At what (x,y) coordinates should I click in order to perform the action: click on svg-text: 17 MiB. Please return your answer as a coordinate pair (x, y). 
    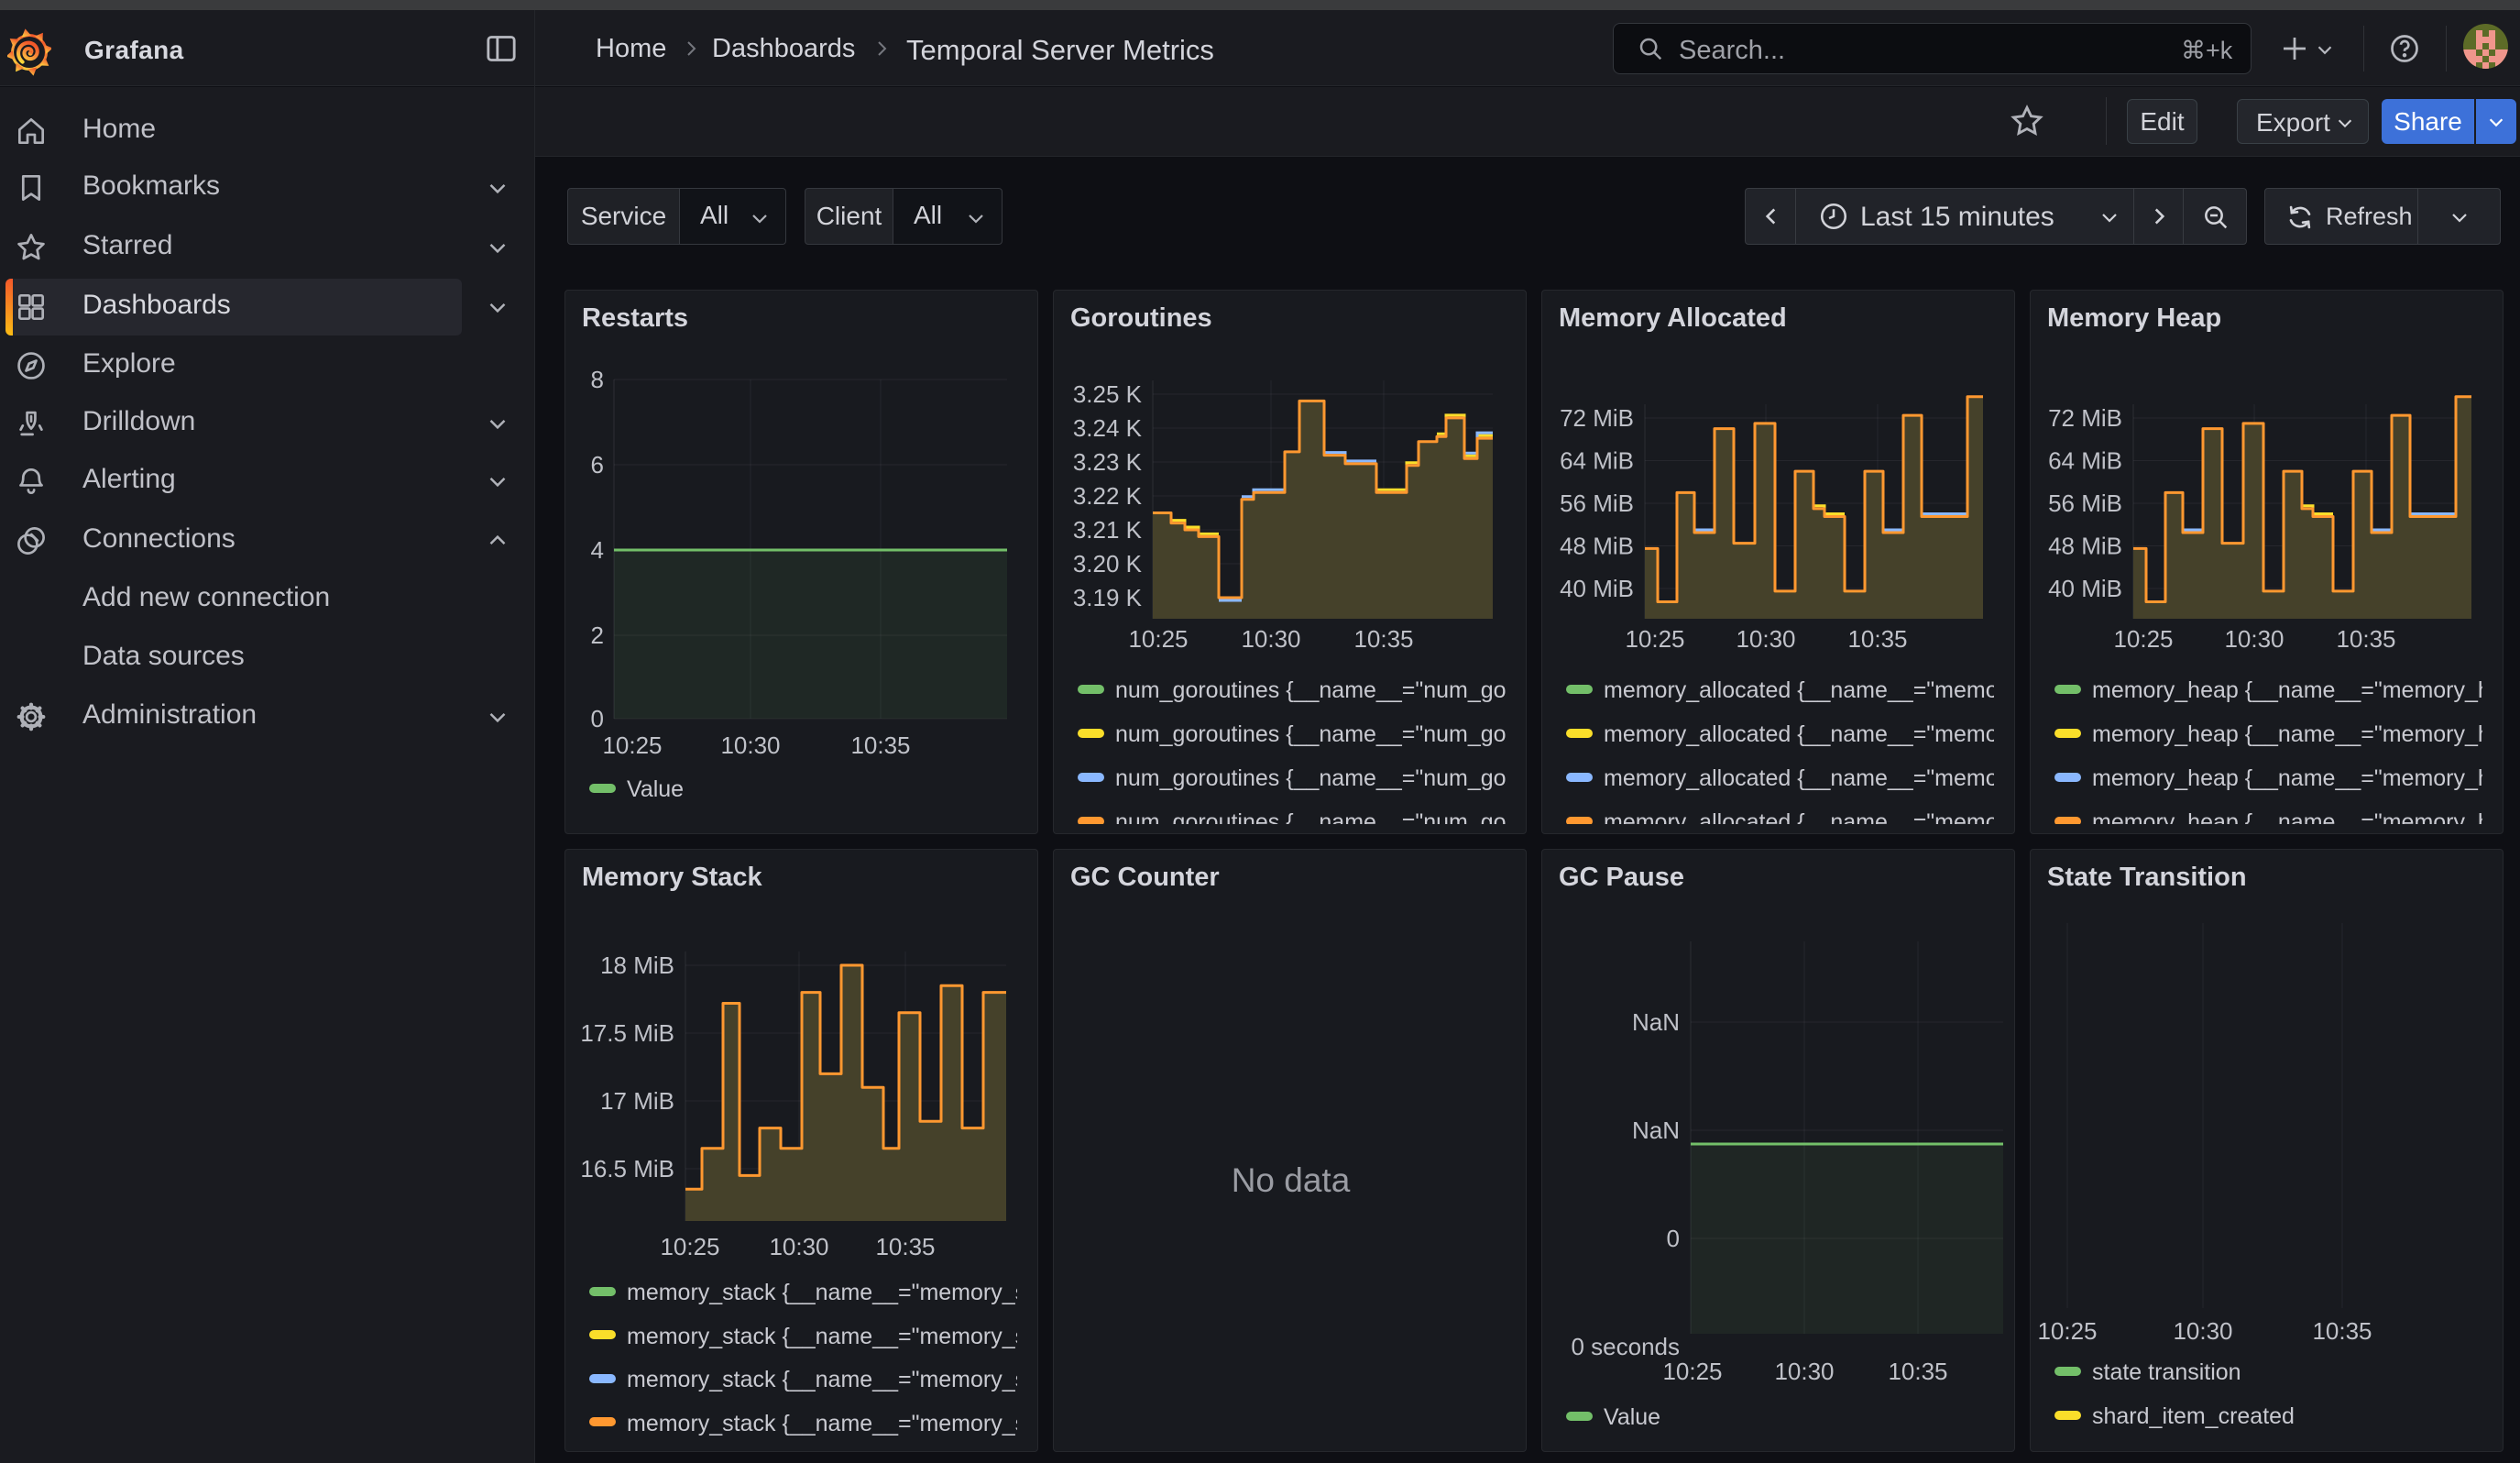
    Looking at the image, I should click on (637, 1101).